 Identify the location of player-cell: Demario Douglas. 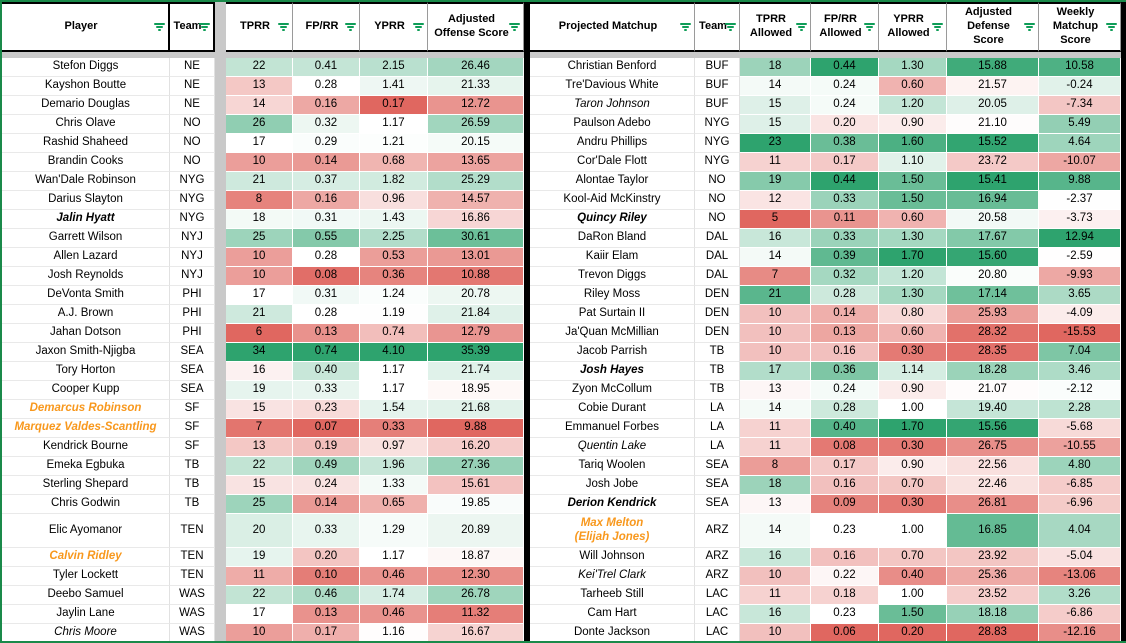
(86, 105).